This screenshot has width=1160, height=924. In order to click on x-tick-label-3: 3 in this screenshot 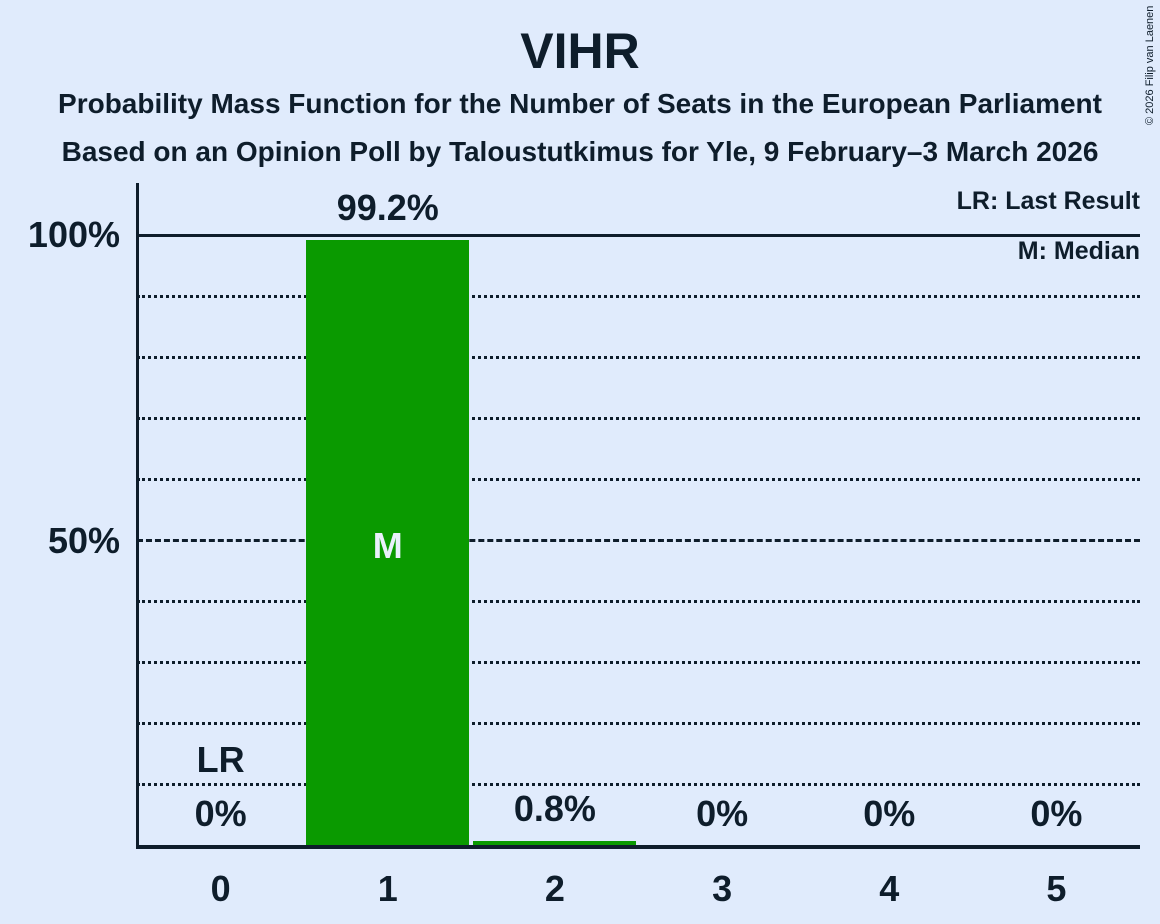, I will do `click(722, 888)`.